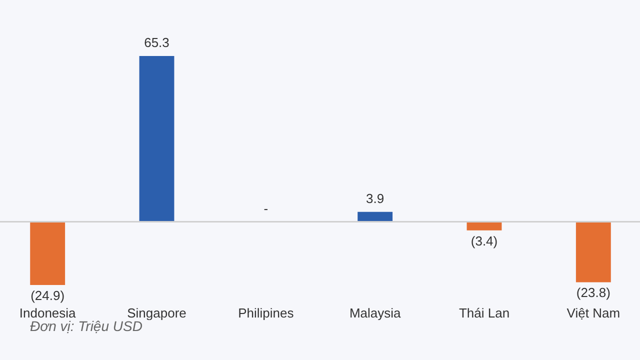  What do you see at coordinates (47, 295) in the screenshot?
I see `data-label: (24.9)` at bounding box center [47, 295].